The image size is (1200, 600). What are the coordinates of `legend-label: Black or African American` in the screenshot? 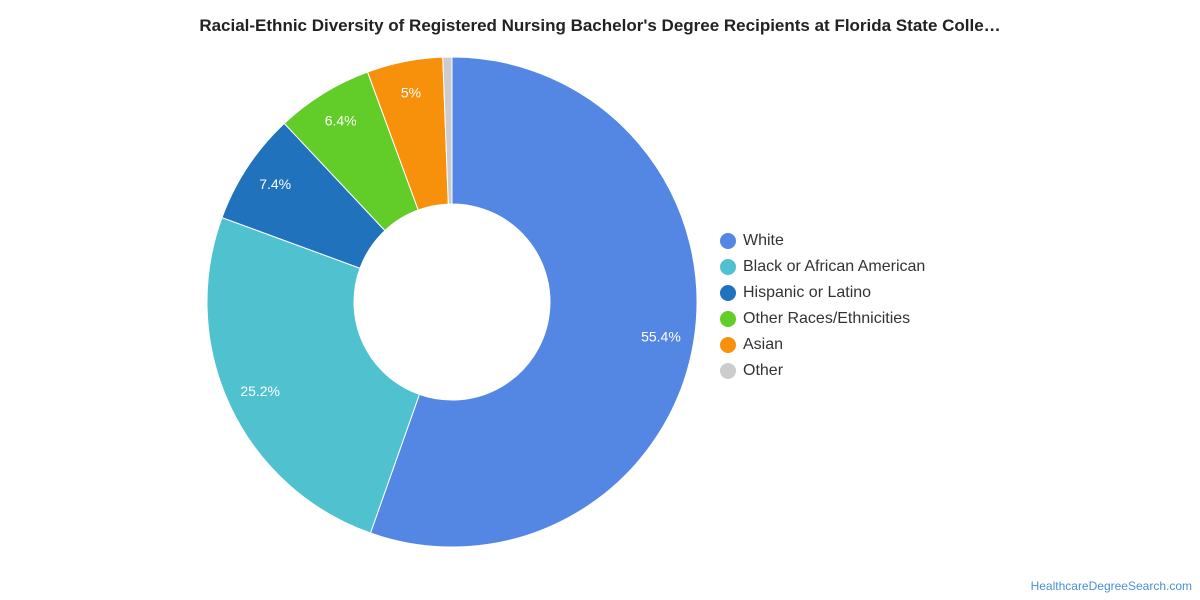 It's located at (834, 266).